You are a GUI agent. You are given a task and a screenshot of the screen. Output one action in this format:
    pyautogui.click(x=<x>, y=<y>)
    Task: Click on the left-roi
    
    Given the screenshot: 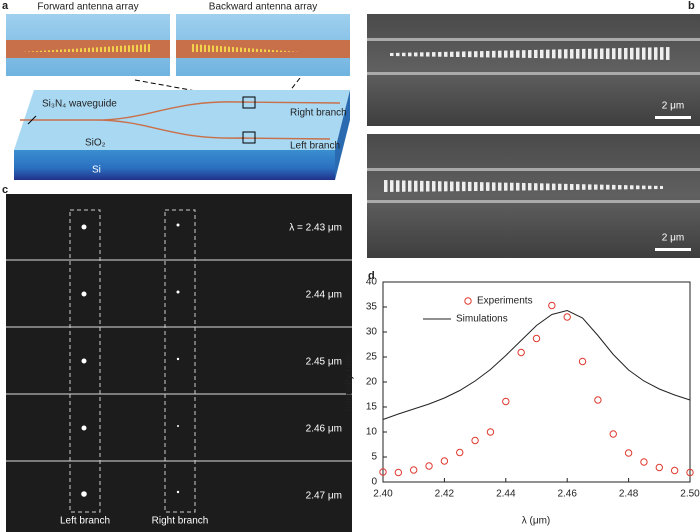 What is the action you would take?
    pyautogui.click(x=85, y=361)
    